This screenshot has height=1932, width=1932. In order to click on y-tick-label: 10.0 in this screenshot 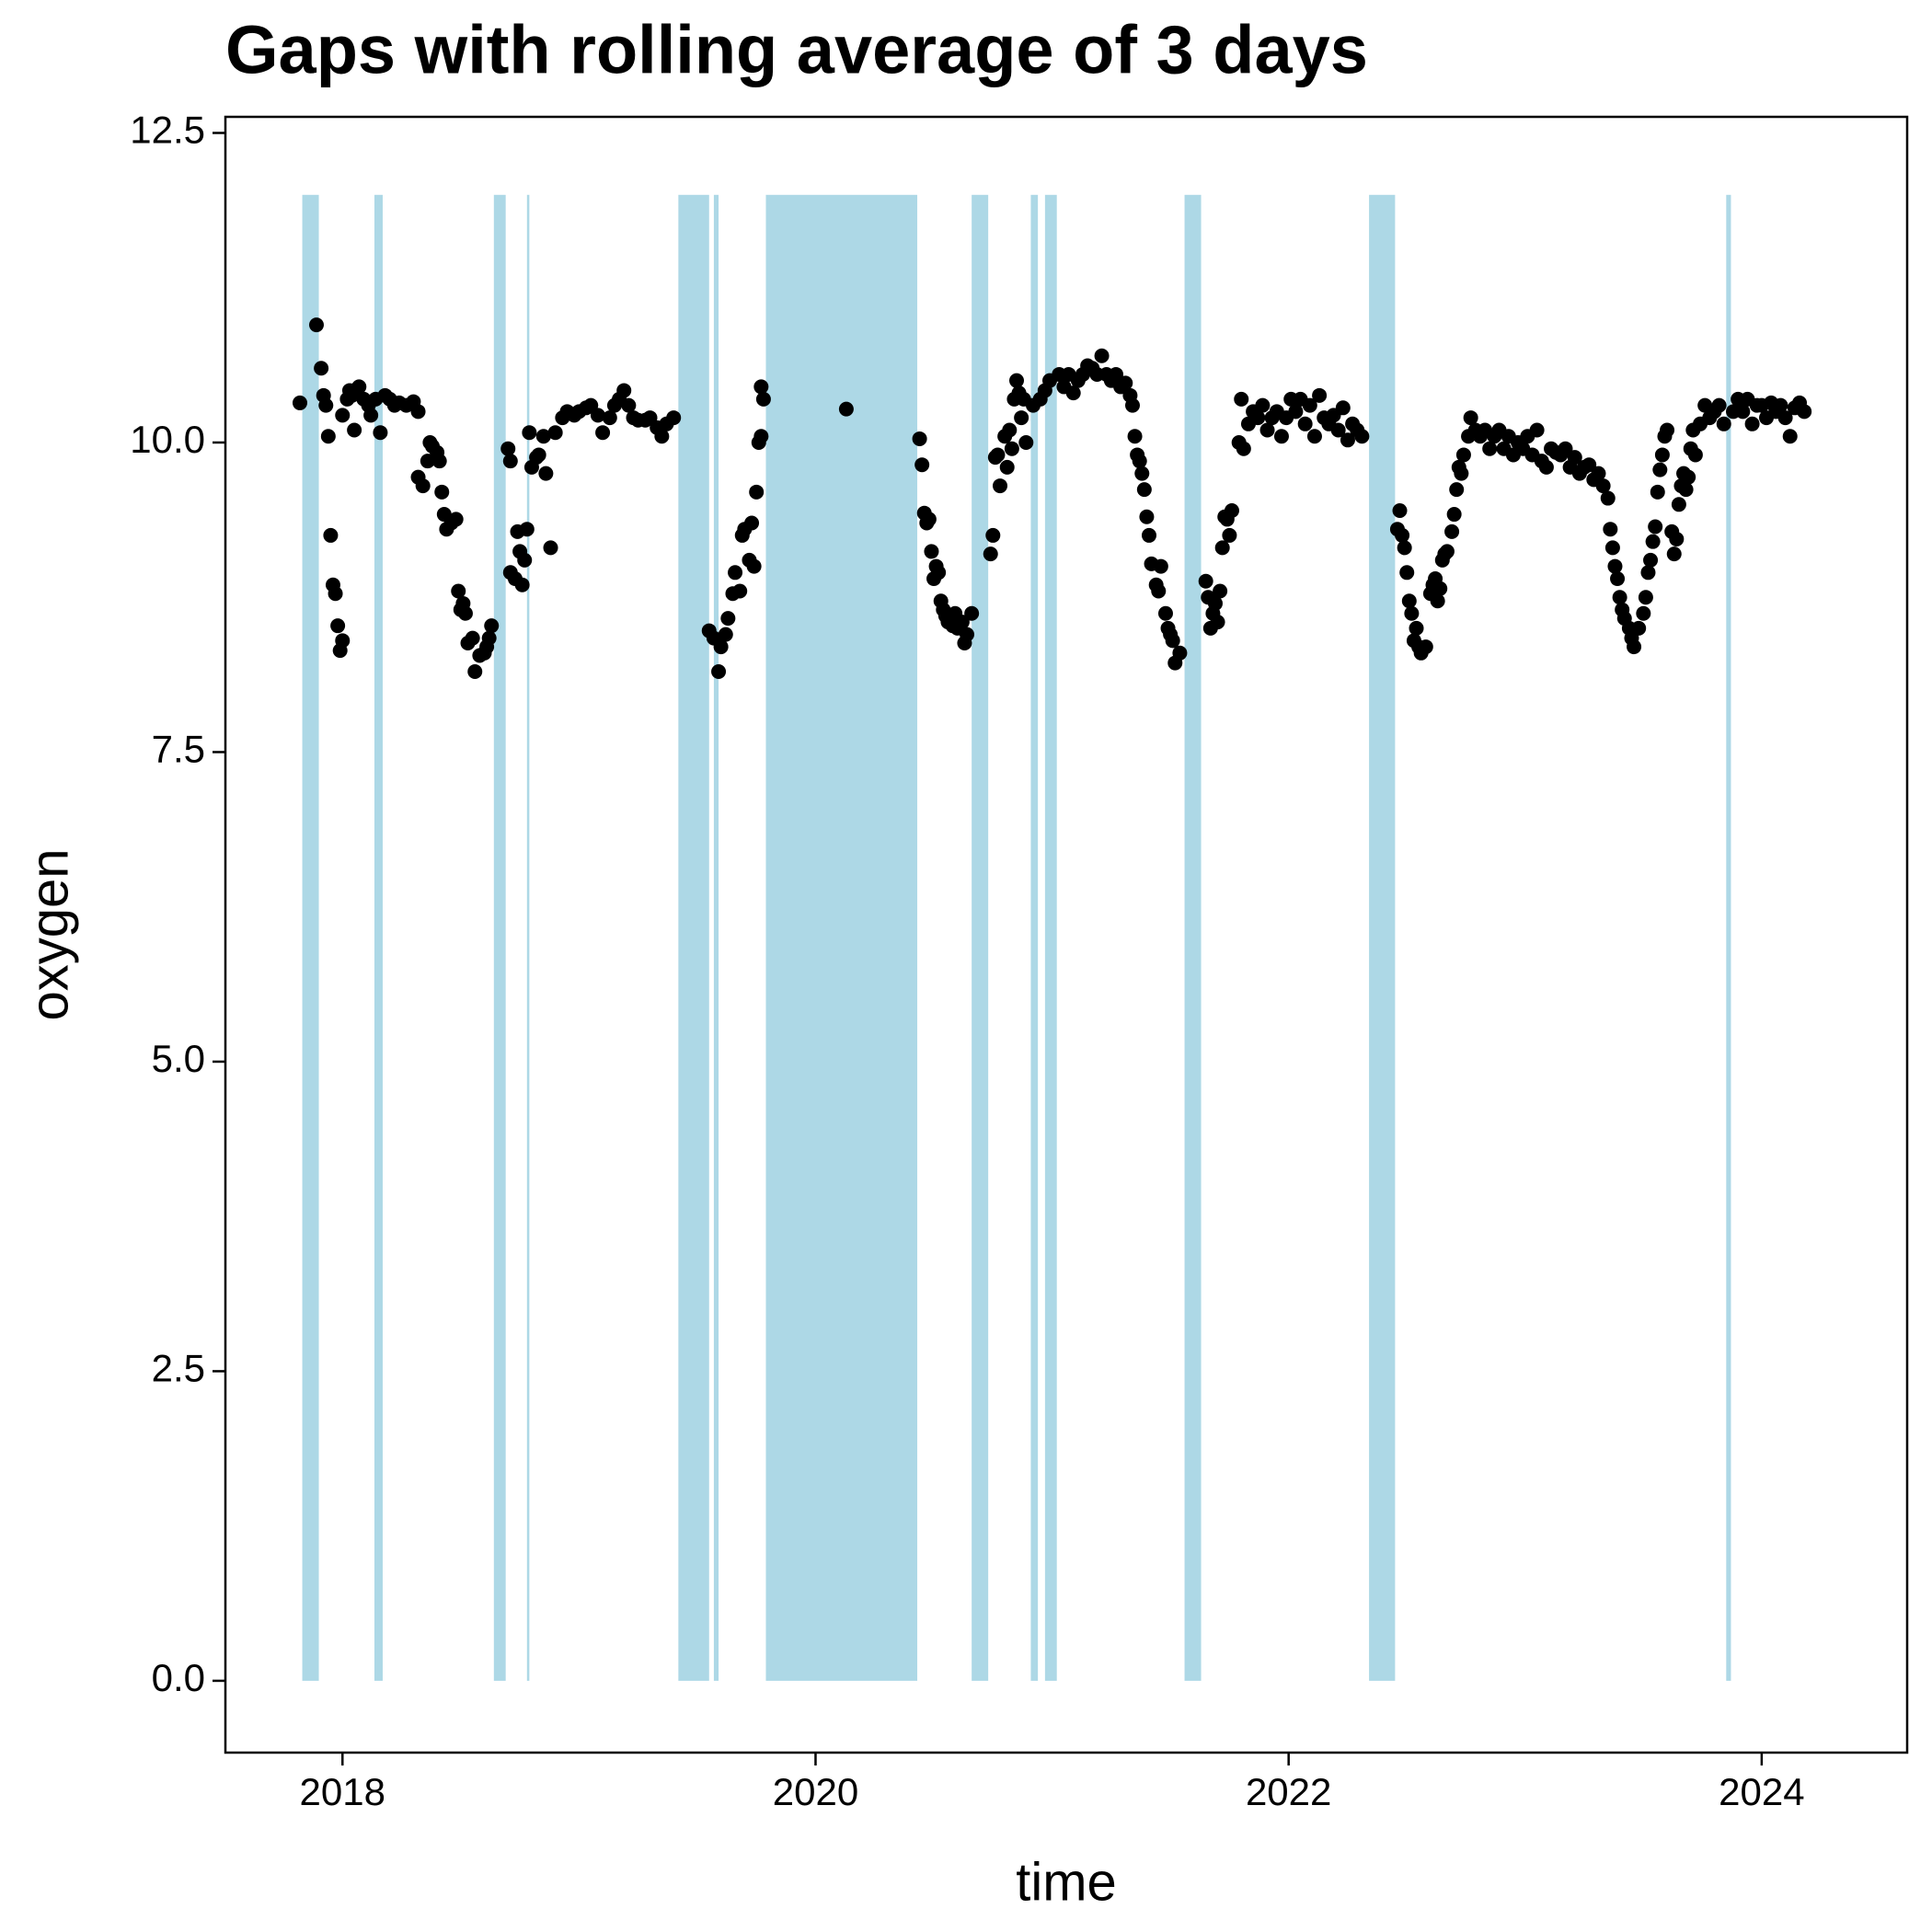, I will do `click(167, 439)`.